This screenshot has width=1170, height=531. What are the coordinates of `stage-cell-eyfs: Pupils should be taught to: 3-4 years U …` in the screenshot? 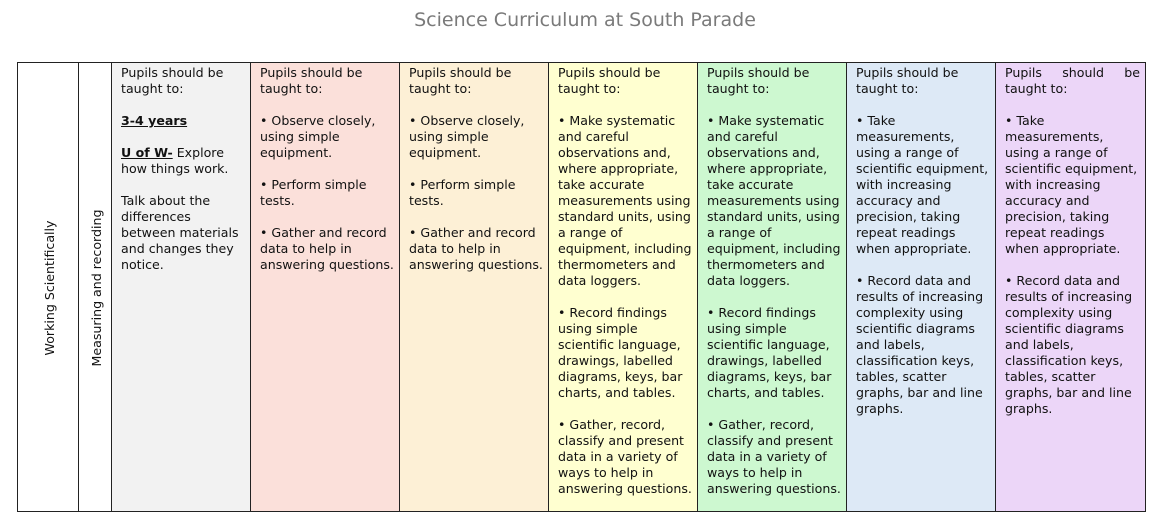 It's located at (181, 287).